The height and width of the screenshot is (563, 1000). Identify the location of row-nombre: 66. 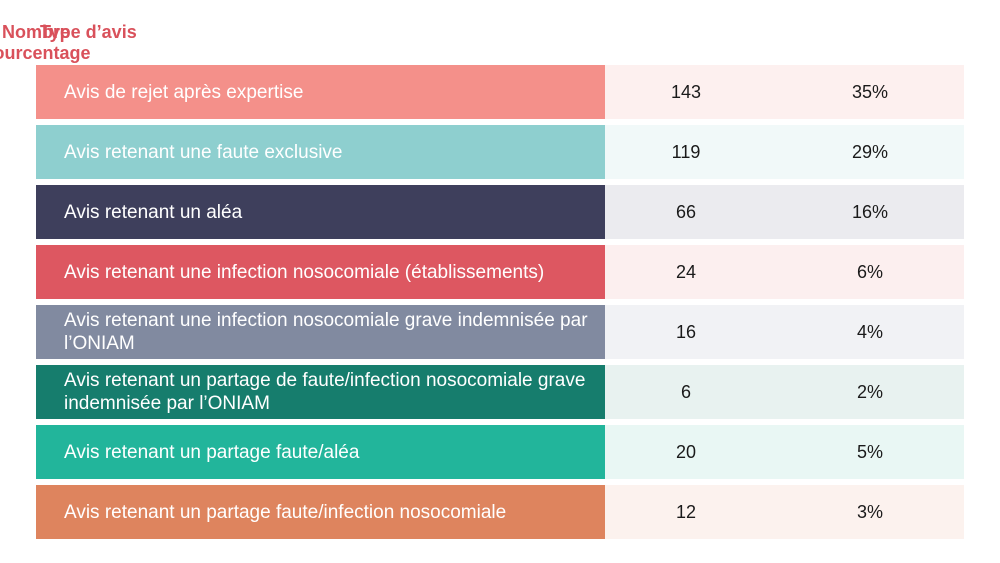
(686, 212).